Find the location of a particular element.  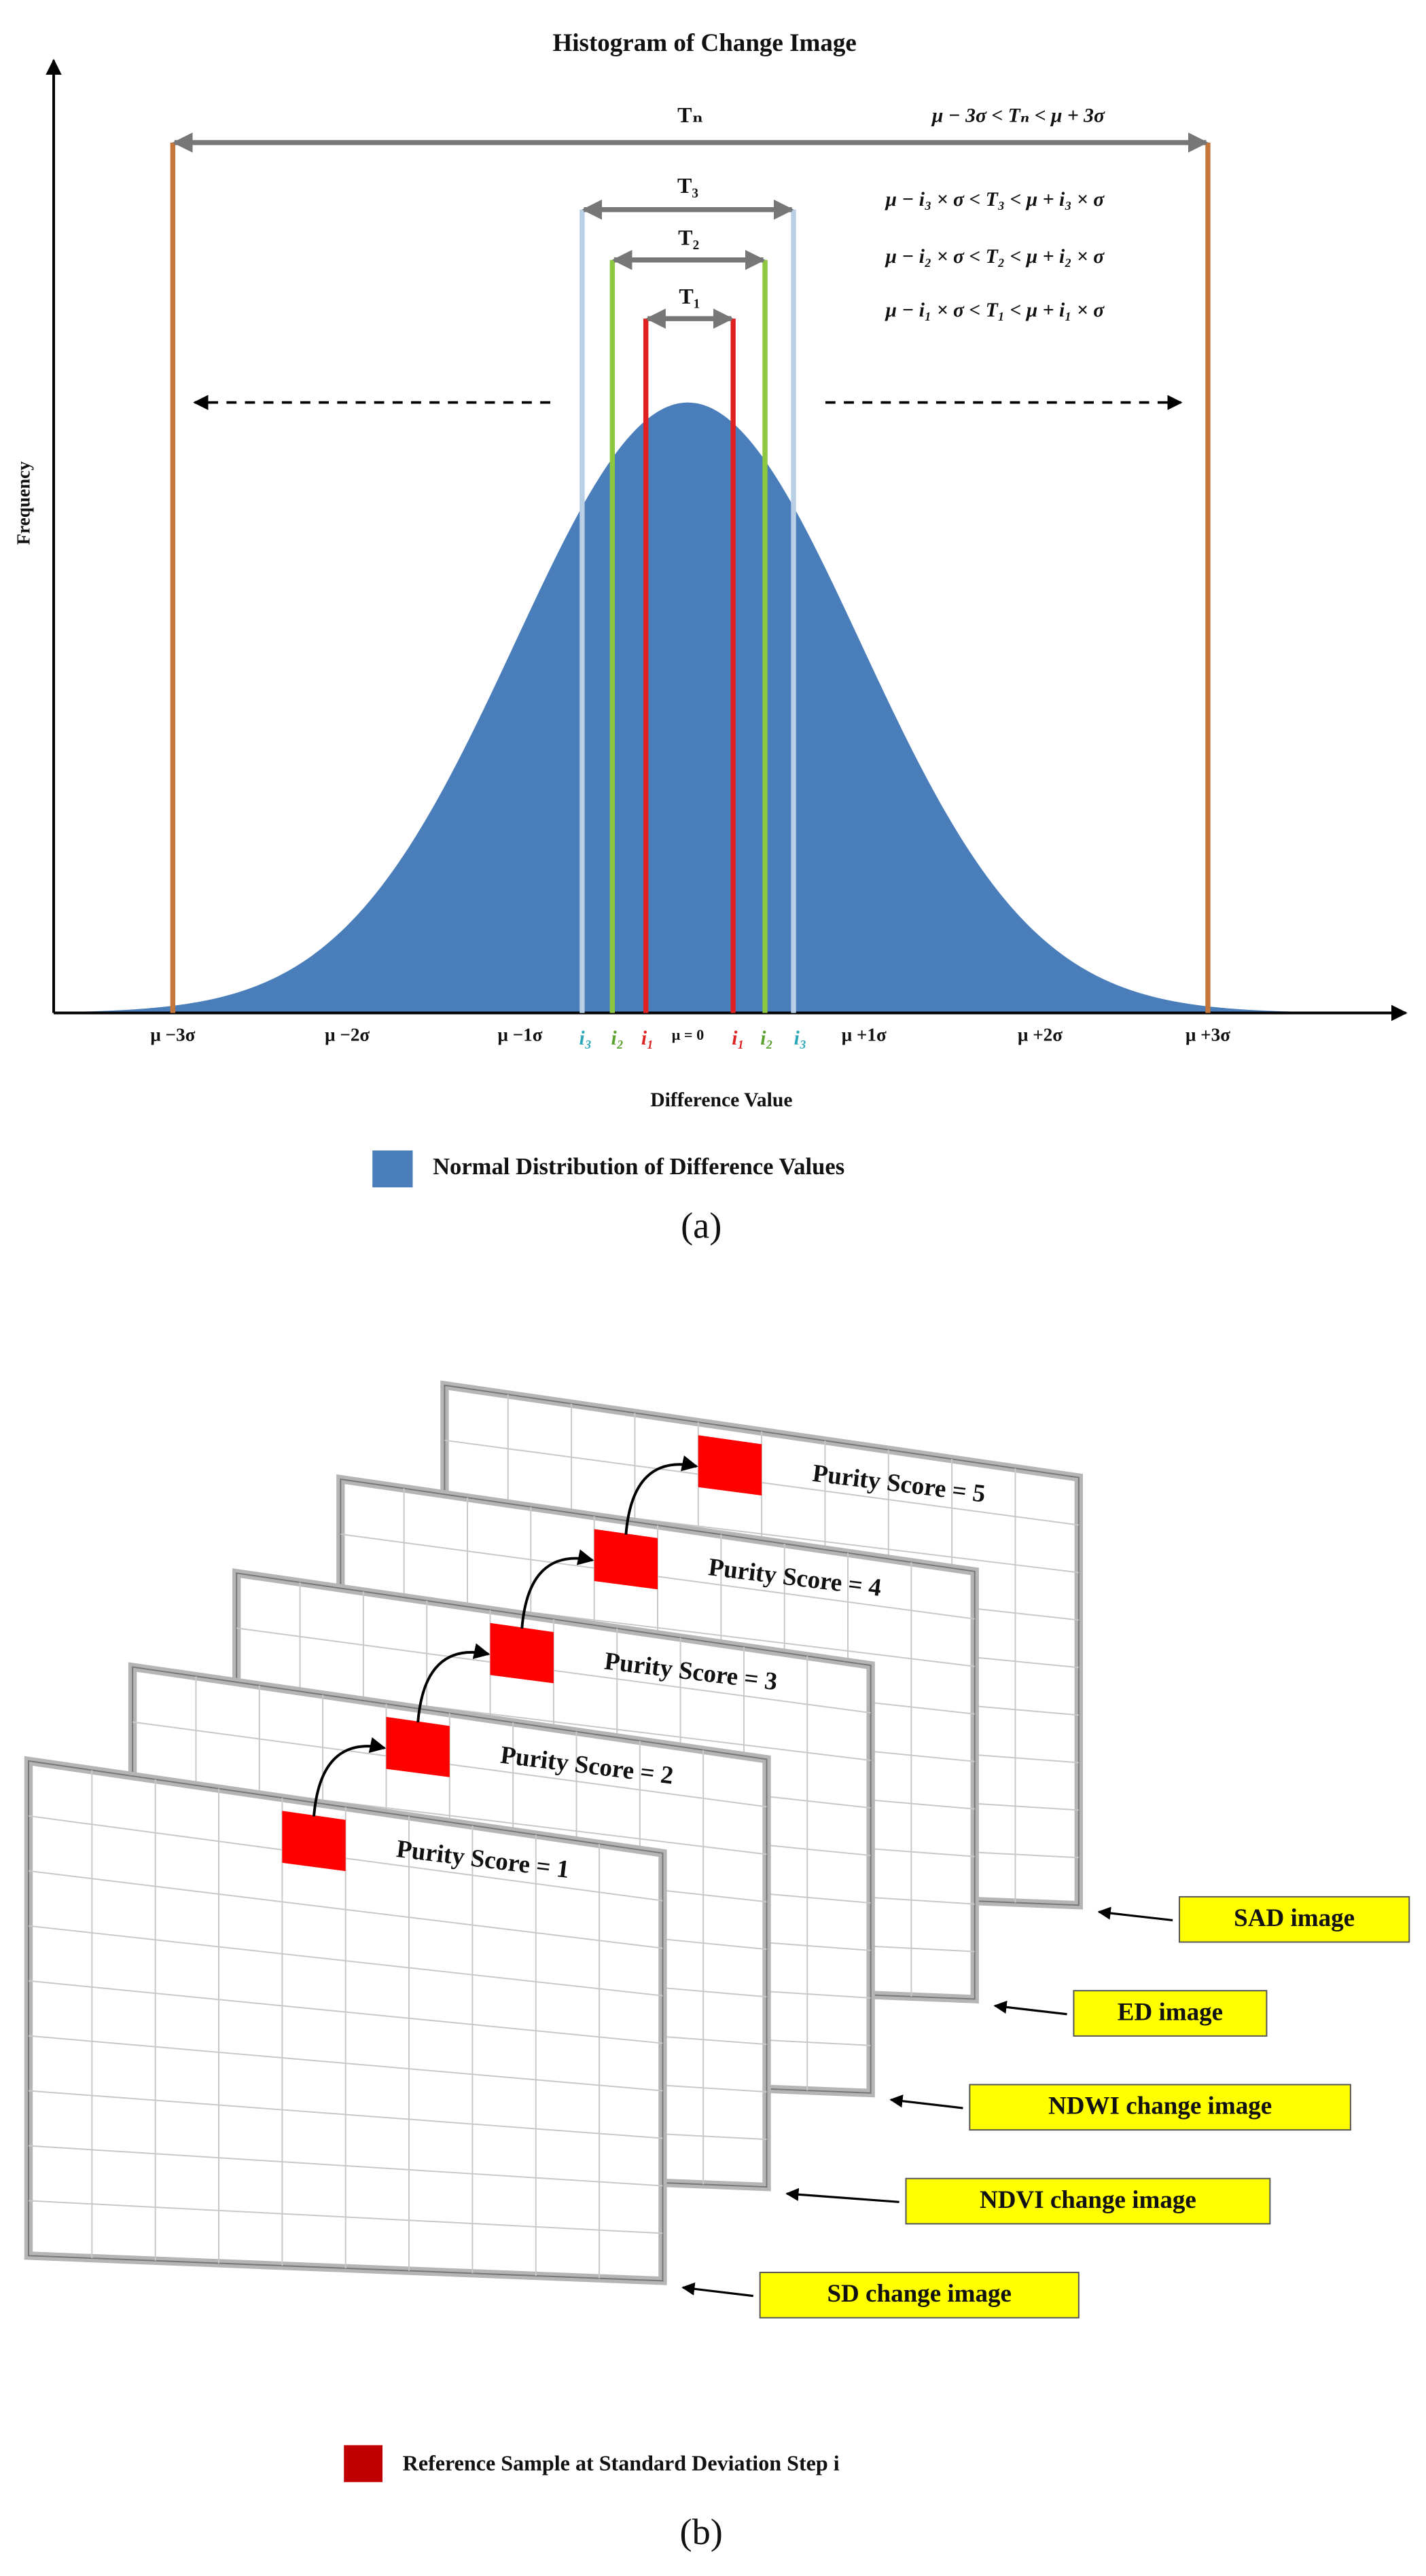

image-label: ED image is located at coordinates (1170, 2012).